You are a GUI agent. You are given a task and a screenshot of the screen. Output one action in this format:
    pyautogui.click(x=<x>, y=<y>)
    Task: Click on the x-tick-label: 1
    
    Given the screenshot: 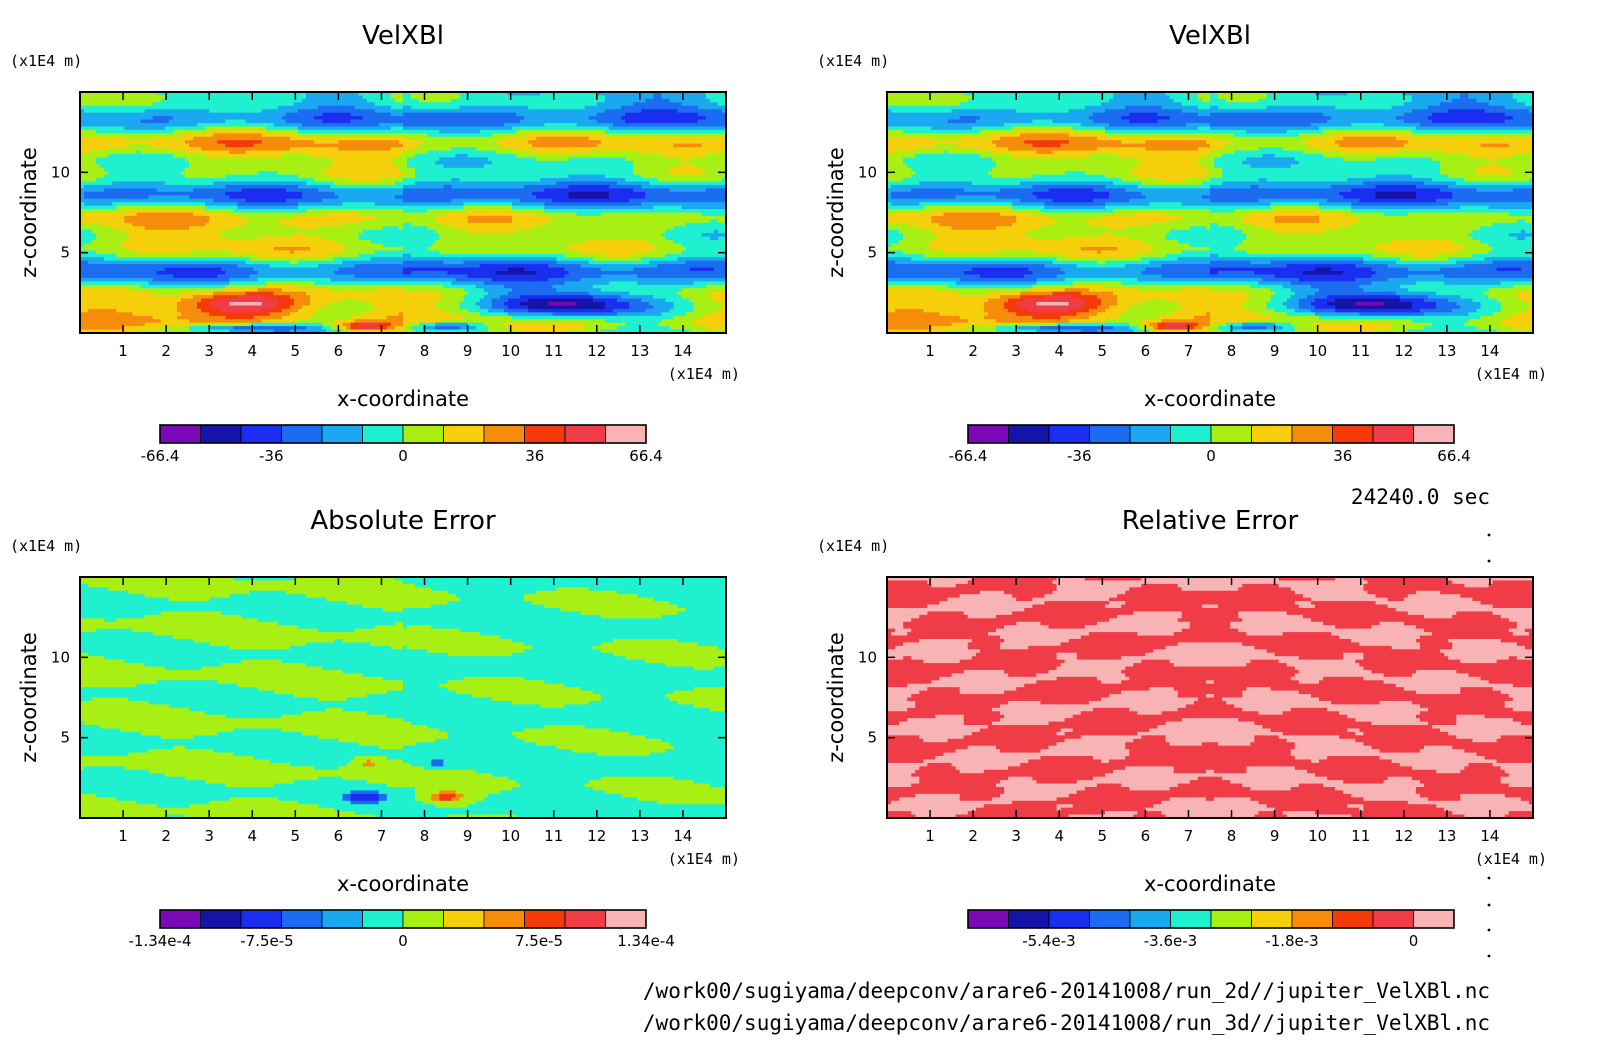 What is the action you would take?
    pyautogui.click(x=930, y=351)
    